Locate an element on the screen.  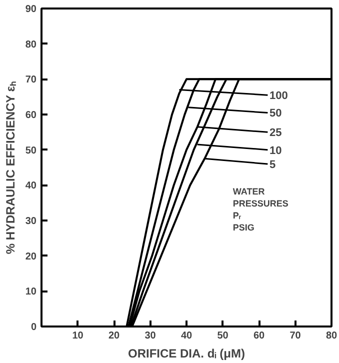
annotation: 100 is located at coordinates (279, 96).